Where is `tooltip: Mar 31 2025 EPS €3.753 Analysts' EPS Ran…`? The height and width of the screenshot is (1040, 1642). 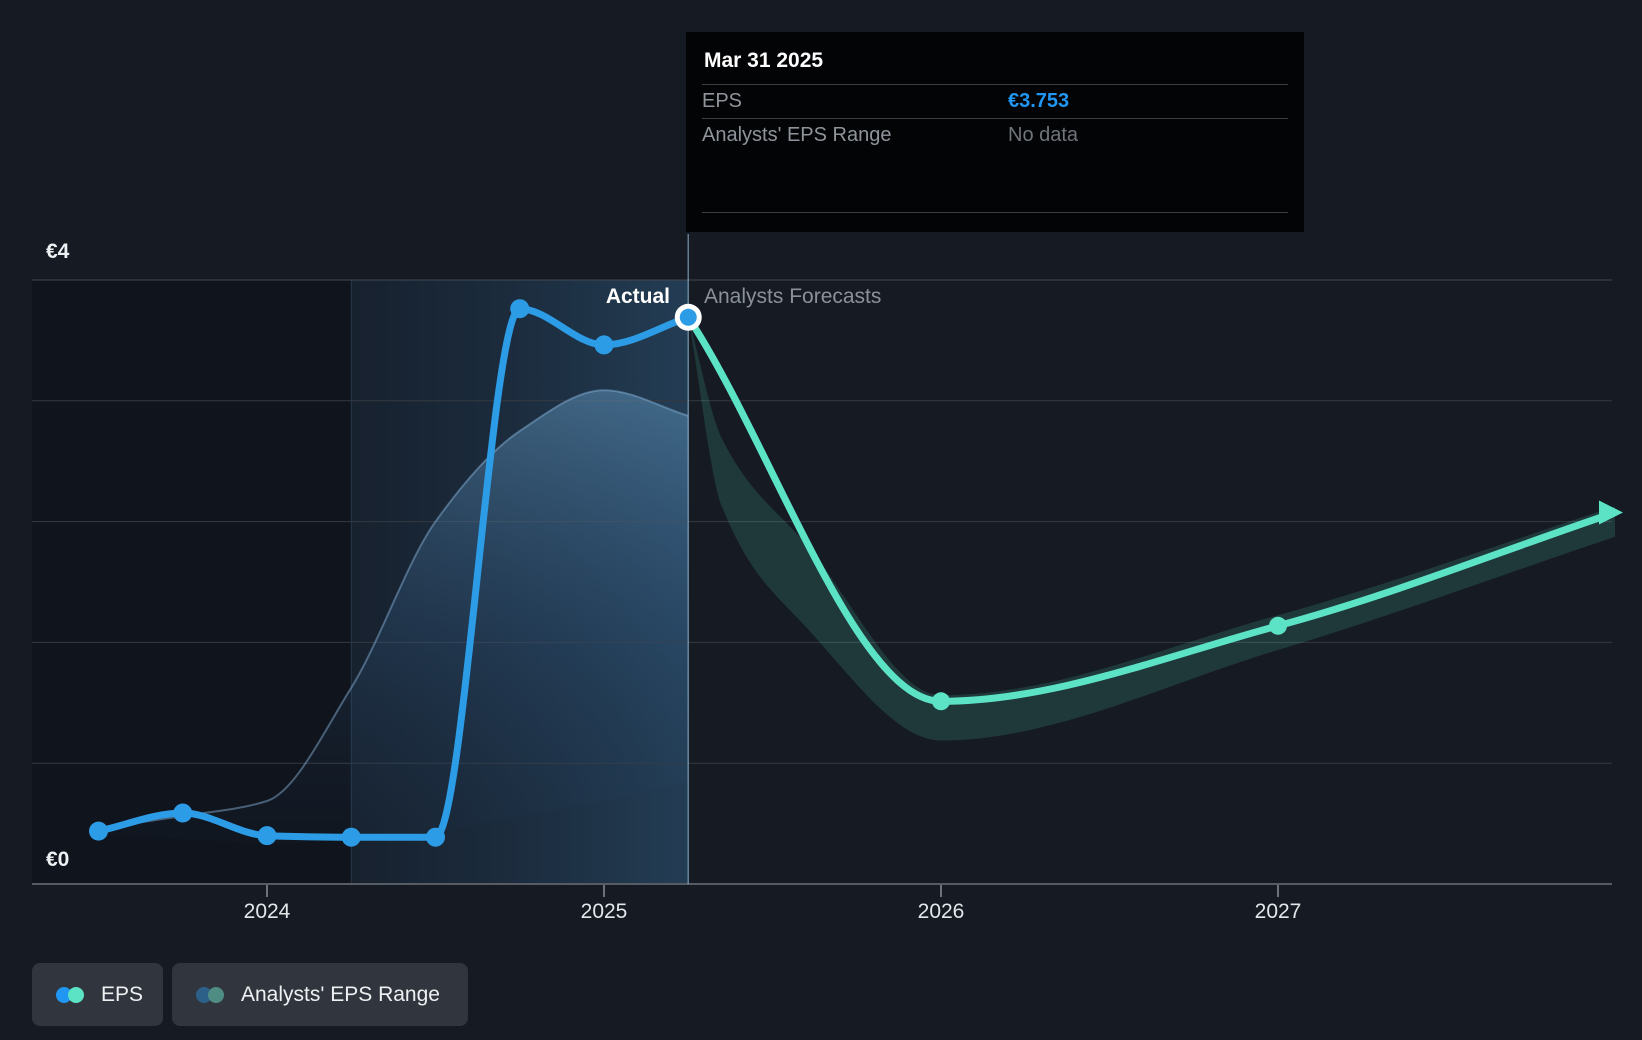
tooltip: Mar 31 2025 EPS €3.753 Analysts' EPS Ran… is located at coordinates (995, 132).